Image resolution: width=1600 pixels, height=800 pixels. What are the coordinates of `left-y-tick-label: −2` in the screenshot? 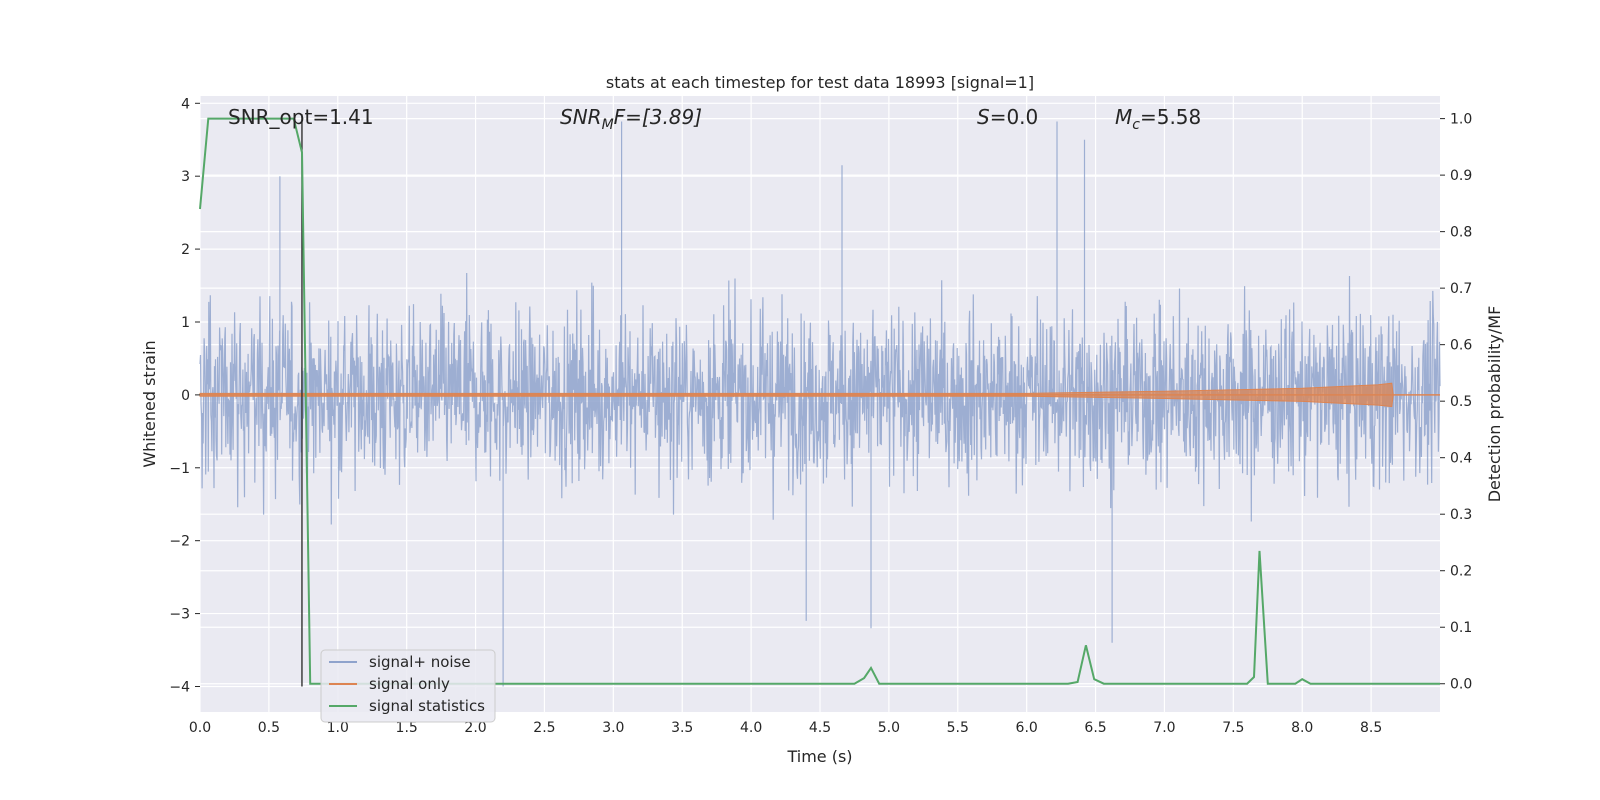 It's located at (179, 542).